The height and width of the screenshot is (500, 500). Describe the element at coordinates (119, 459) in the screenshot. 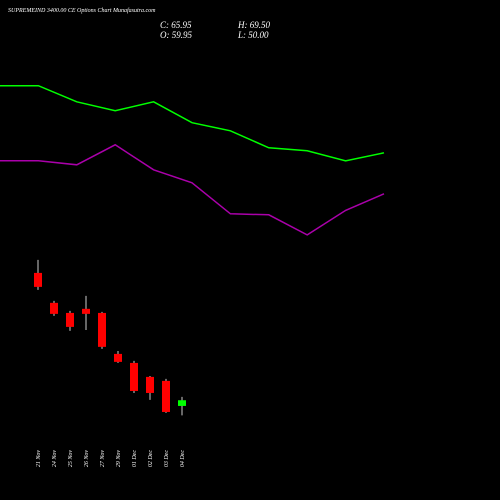

I see `x-tick-label: 29 Nov` at that location.